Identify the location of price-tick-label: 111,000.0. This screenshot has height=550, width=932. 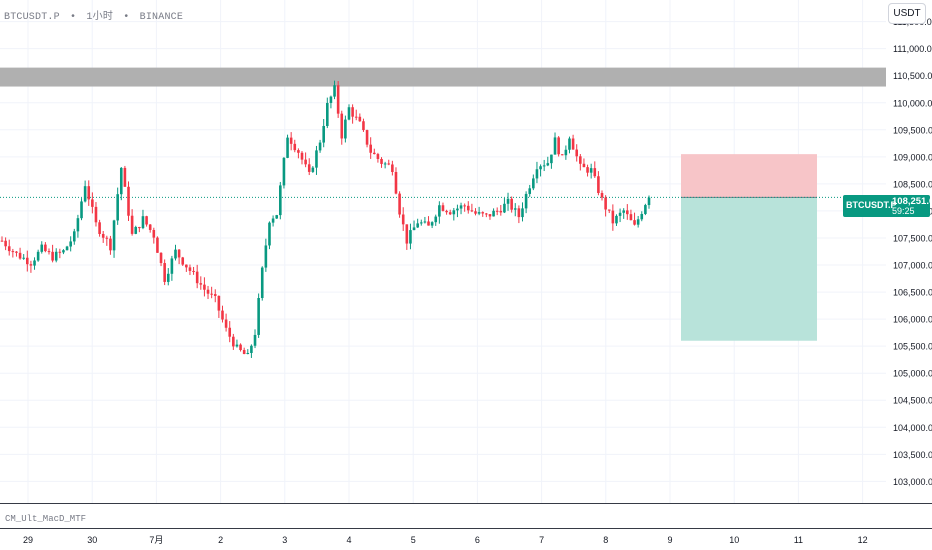
(912, 49).